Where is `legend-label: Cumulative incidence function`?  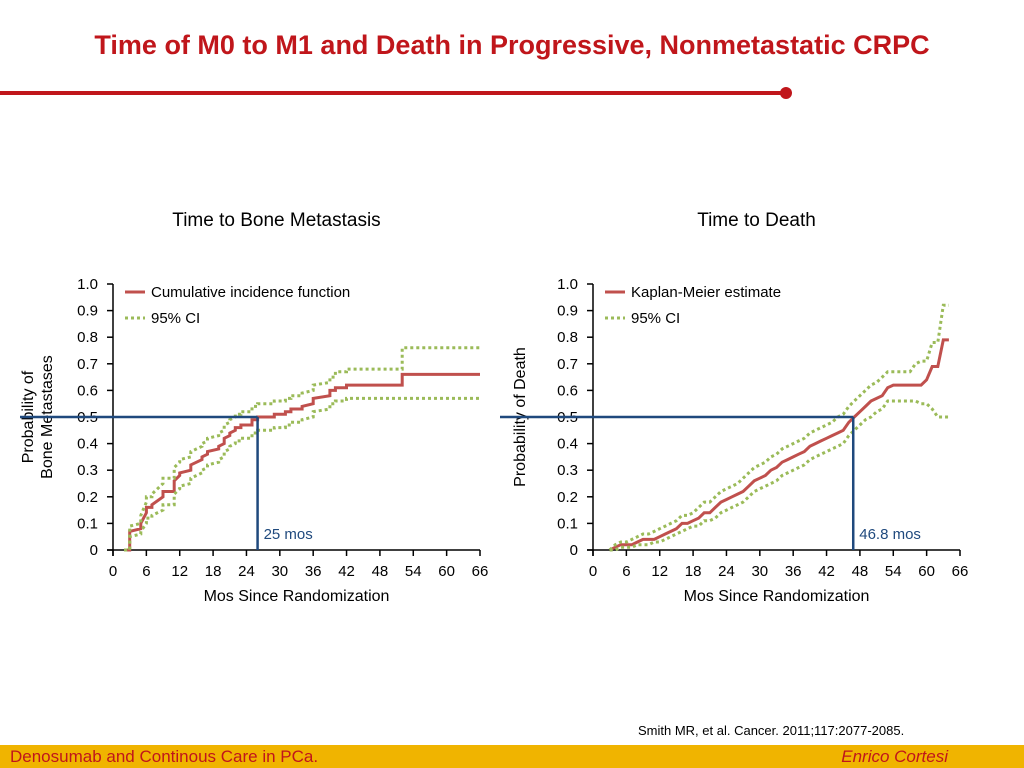 legend-label: Cumulative incidence function is located at coordinates (250, 292).